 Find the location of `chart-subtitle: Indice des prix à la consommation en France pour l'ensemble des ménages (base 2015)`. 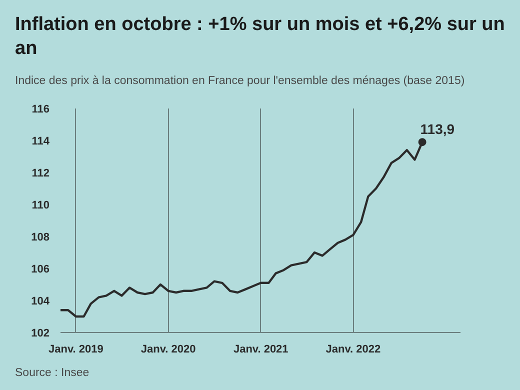

chart-subtitle: Indice des prix à la consommation en France pour l'ensemble des ménages (base 2015) is located at coordinates (240, 81).